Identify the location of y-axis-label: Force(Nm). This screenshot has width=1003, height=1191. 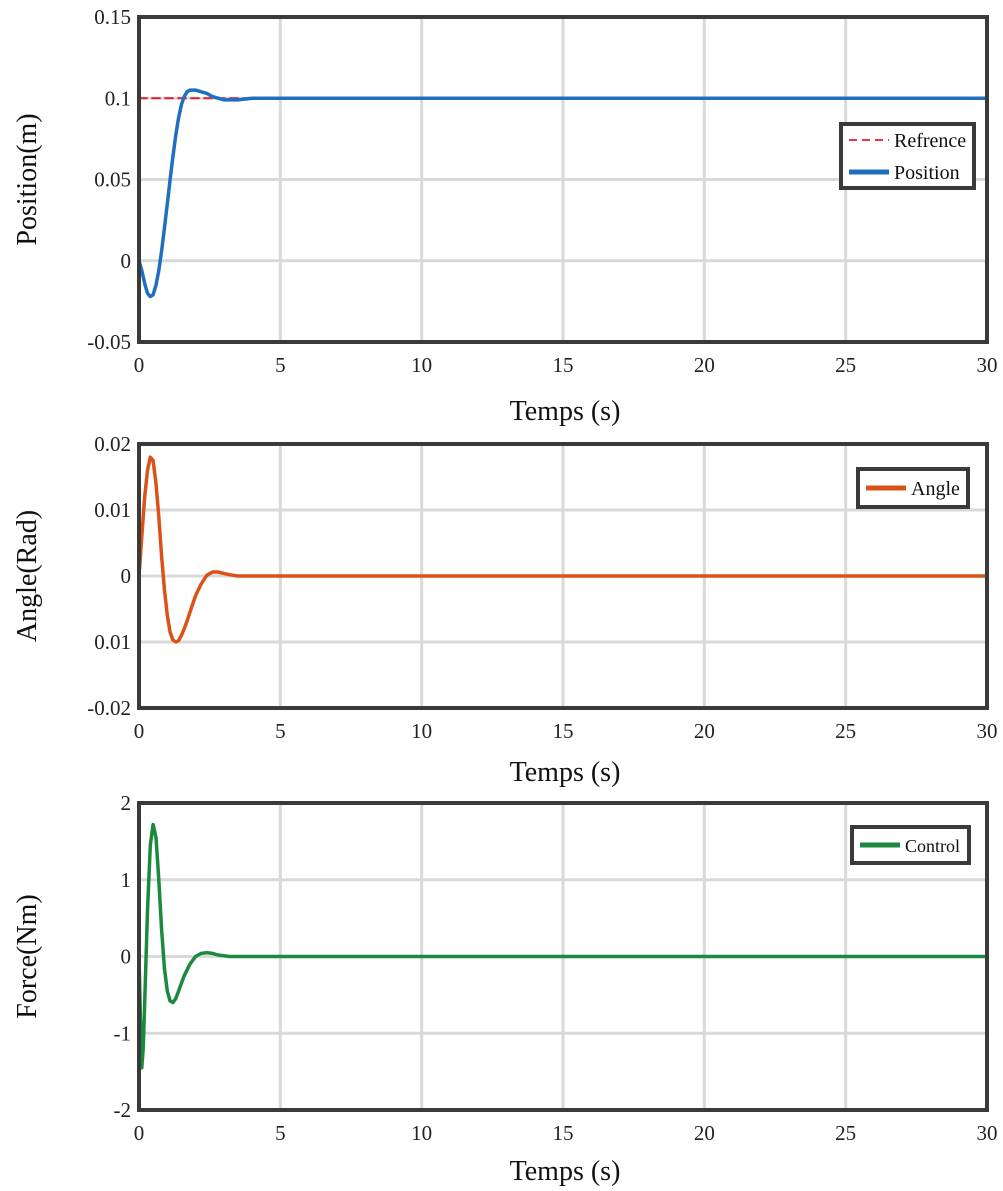
(27, 956).